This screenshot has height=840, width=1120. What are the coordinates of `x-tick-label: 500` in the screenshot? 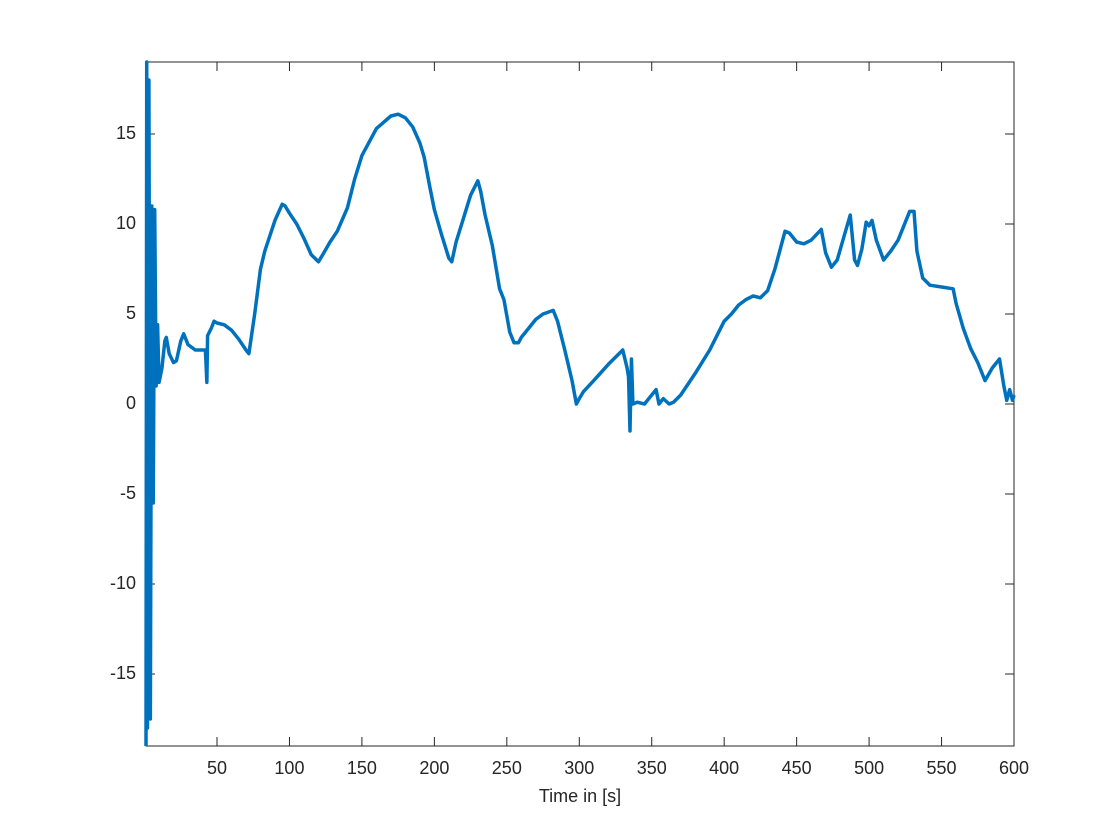 It's located at (869, 768).